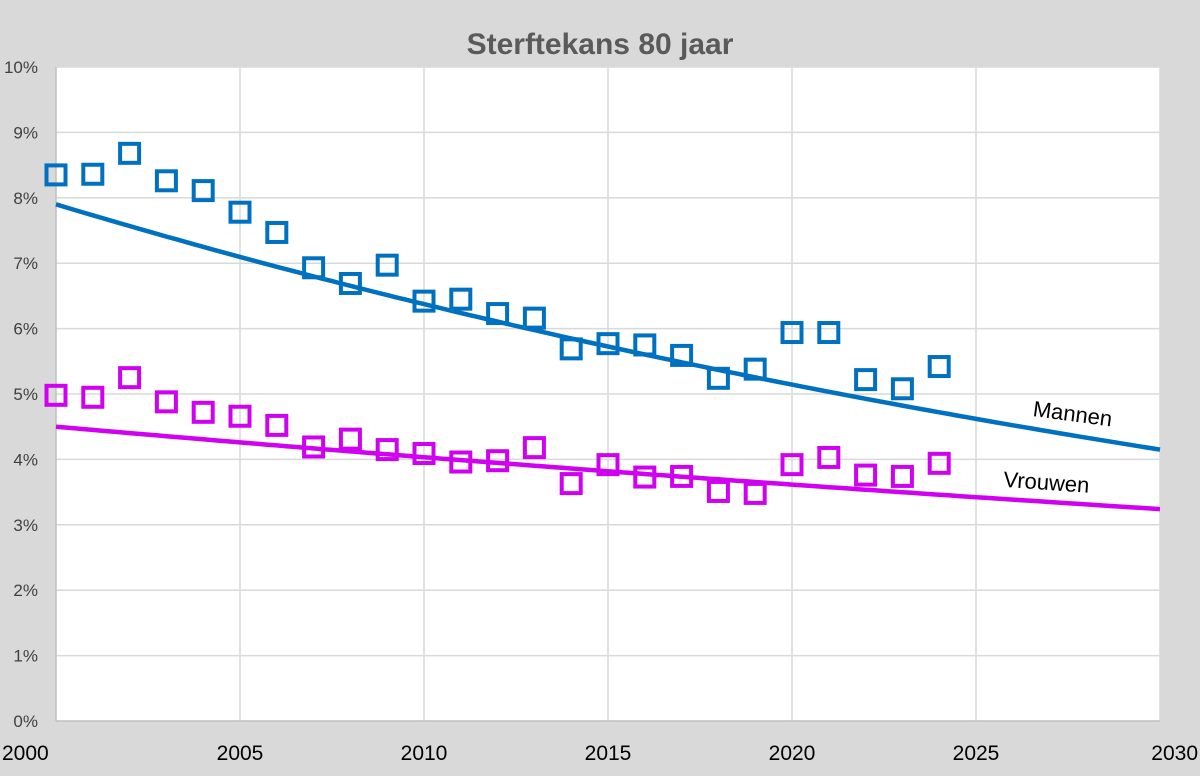 This screenshot has height=776, width=1200. What do you see at coordinates (25, 329) in the screenshot?
I see `y-tick-label: 6%` at bounding box center [25, 329].